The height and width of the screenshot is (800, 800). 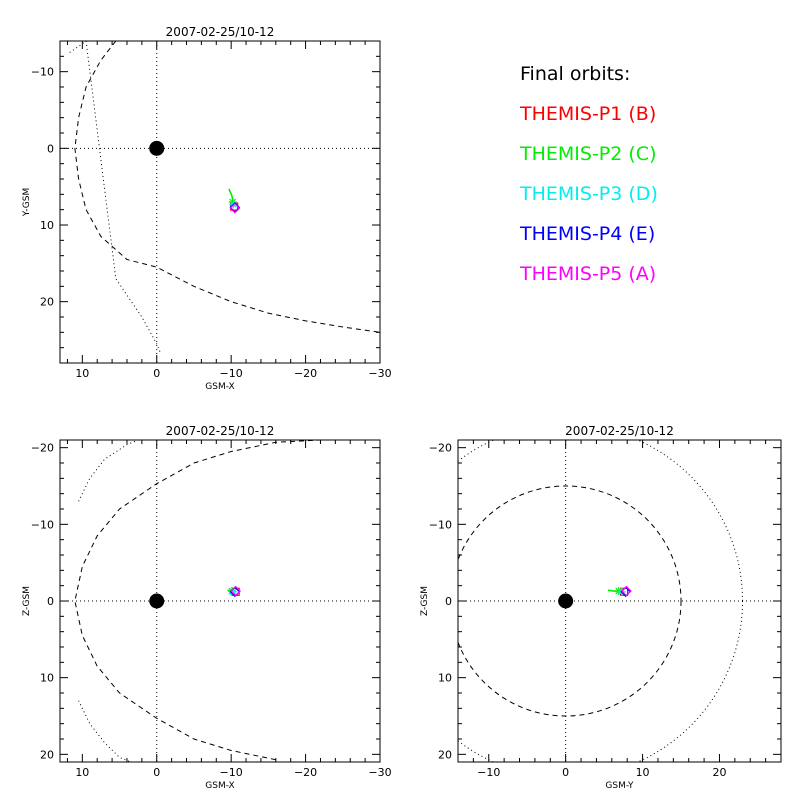 I want to click on legend-item-p5: THEMIS-P5 (A), so click(x=588, y=274).